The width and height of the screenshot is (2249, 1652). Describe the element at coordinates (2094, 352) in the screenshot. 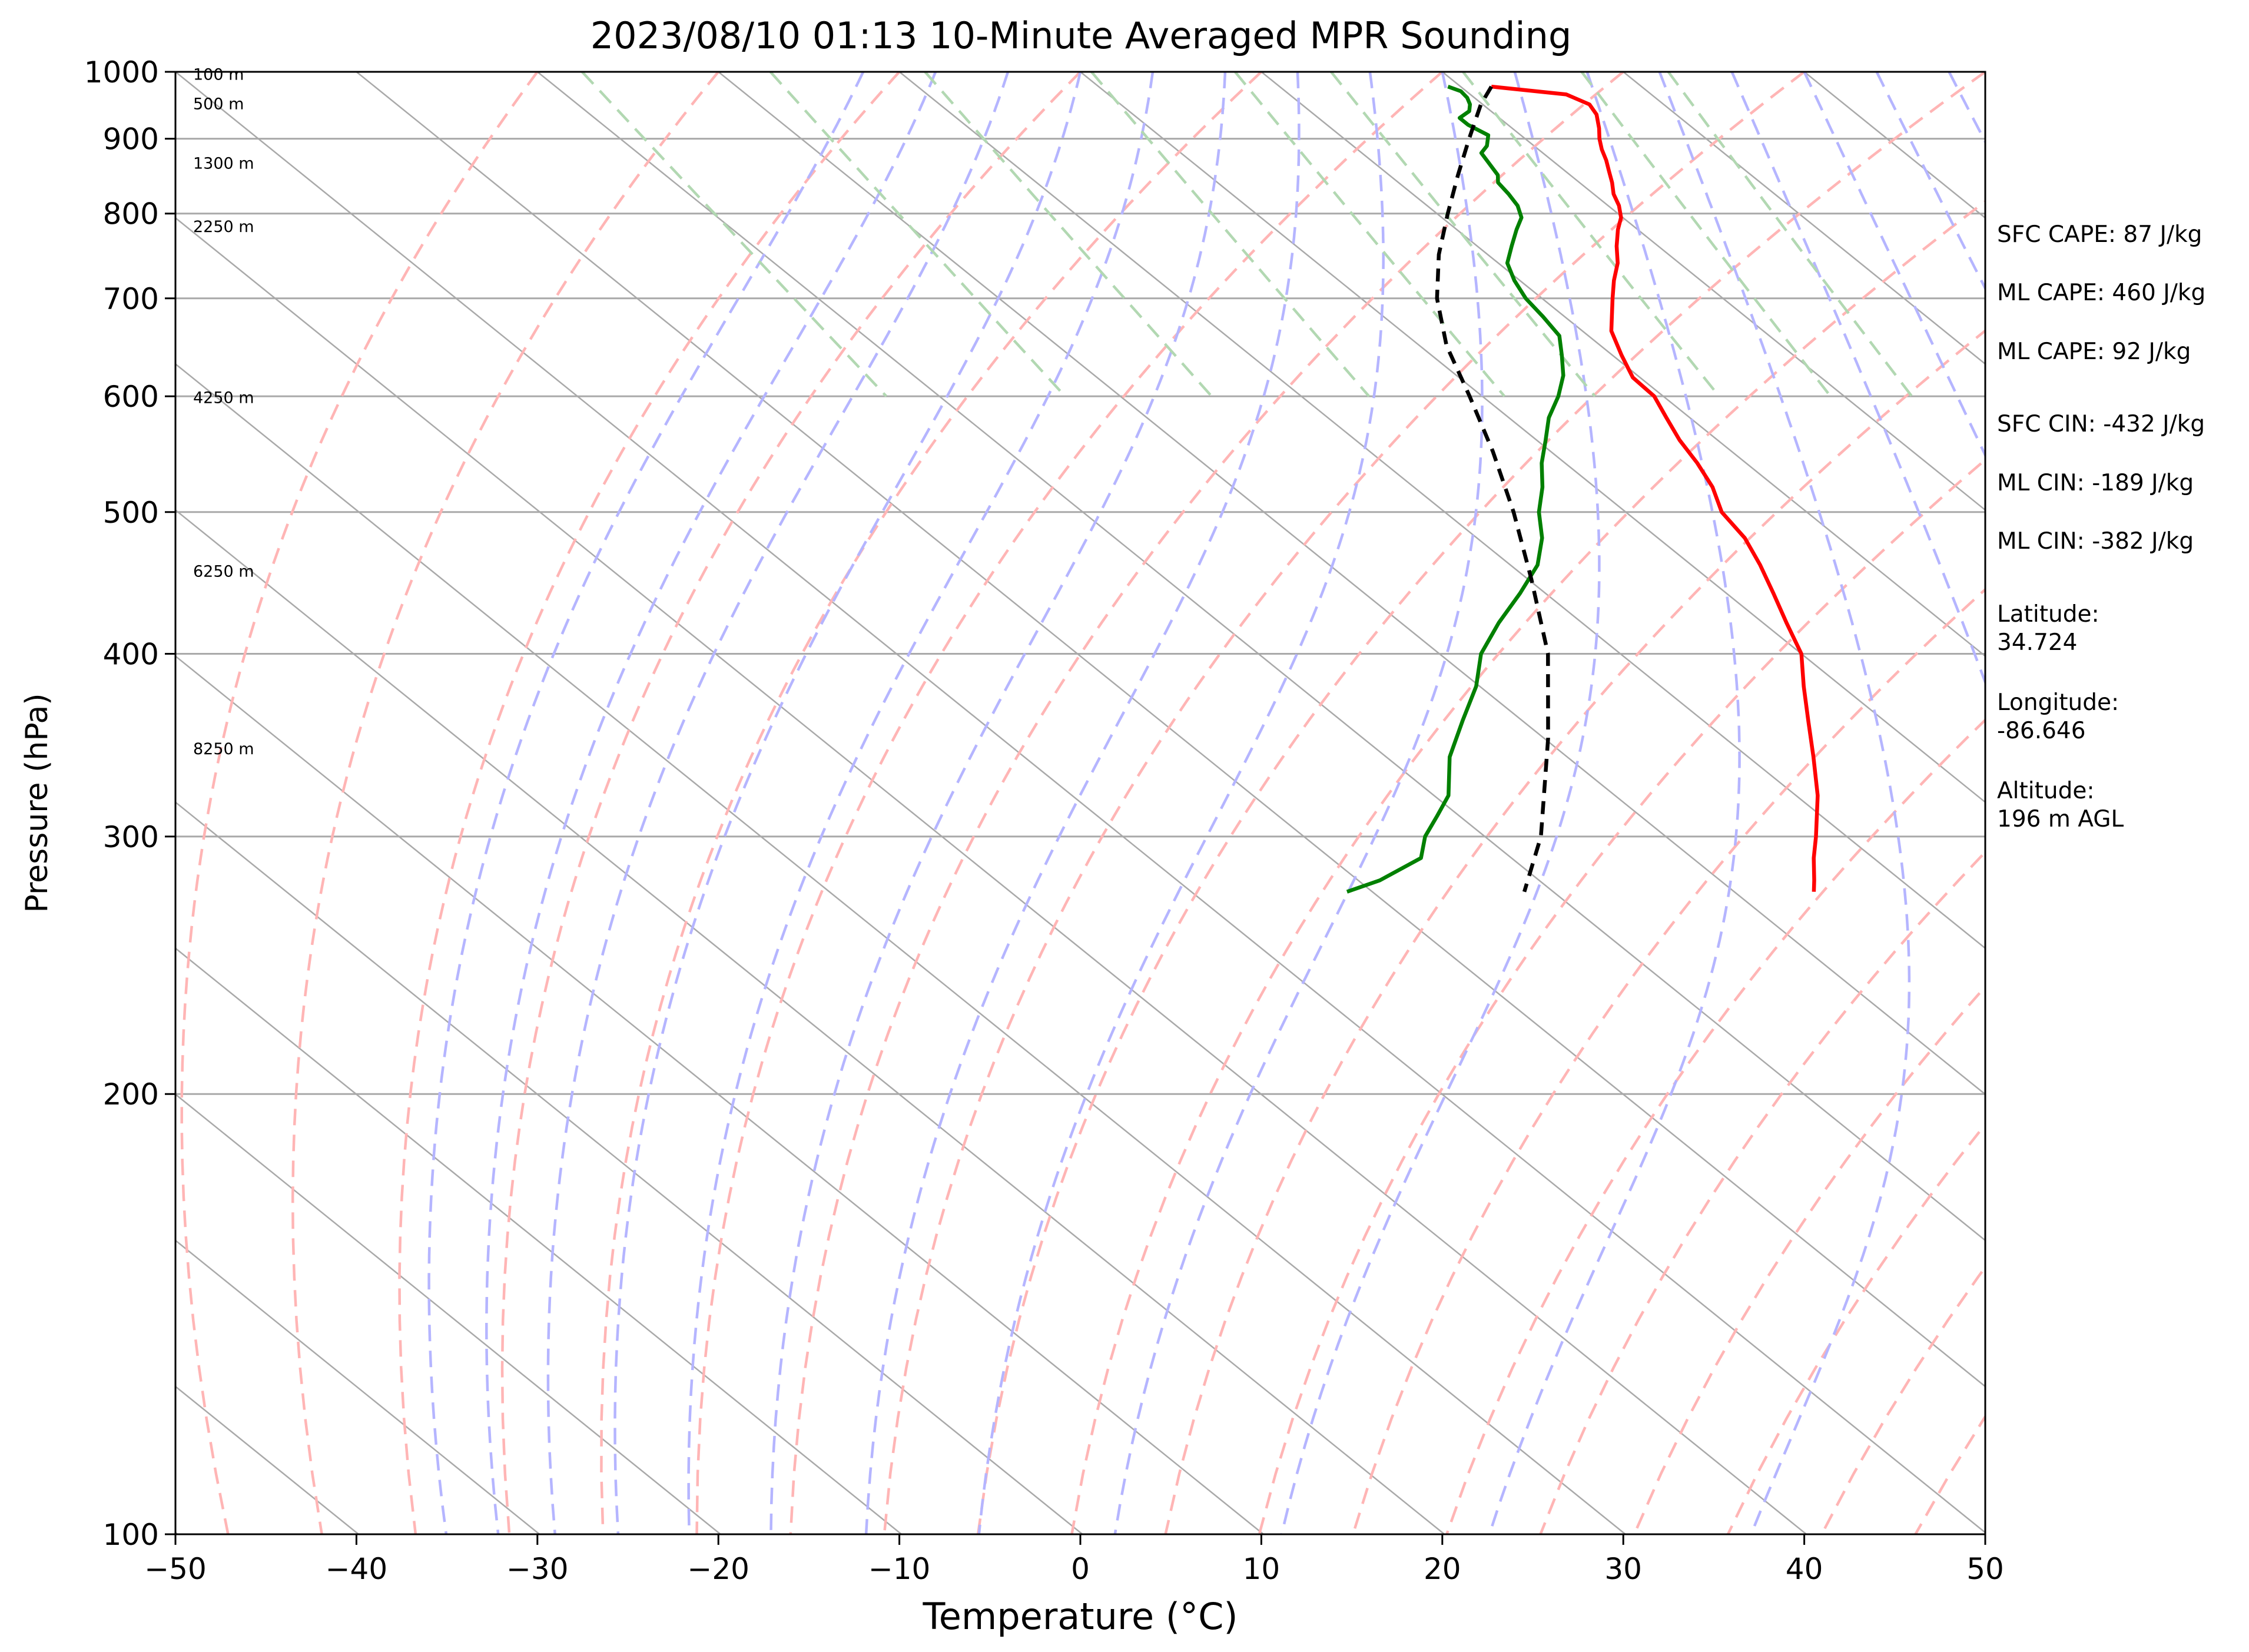

I see `ml-cape-text-2: ML CAPE: 92 J/kg` at that location.